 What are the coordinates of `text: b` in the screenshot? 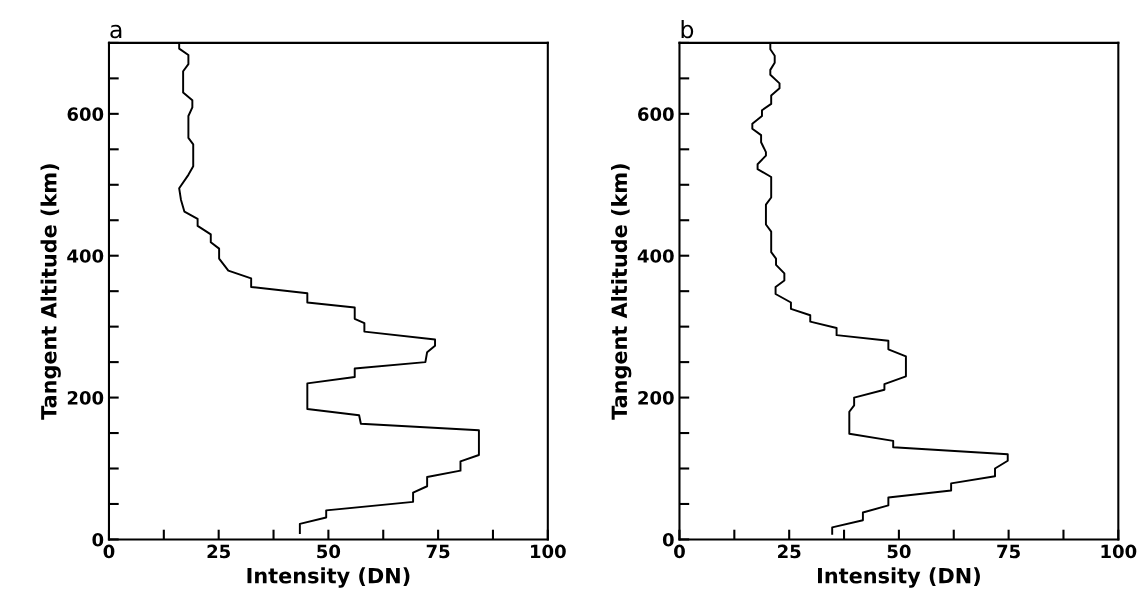 It's located at (687, 29).